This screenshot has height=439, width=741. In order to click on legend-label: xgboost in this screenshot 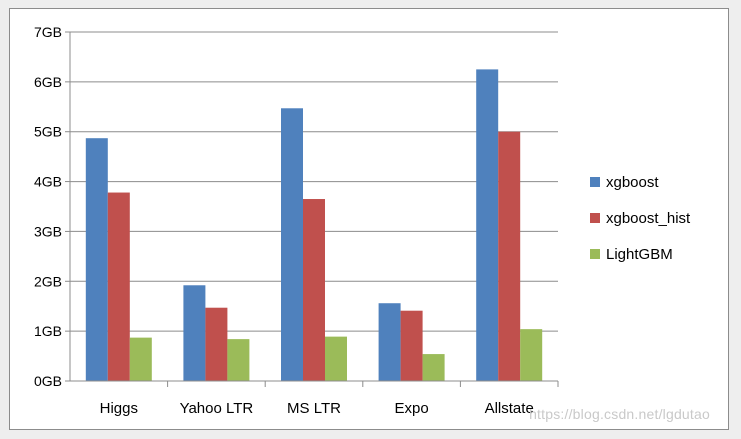, I will do `click(632, 182)`.